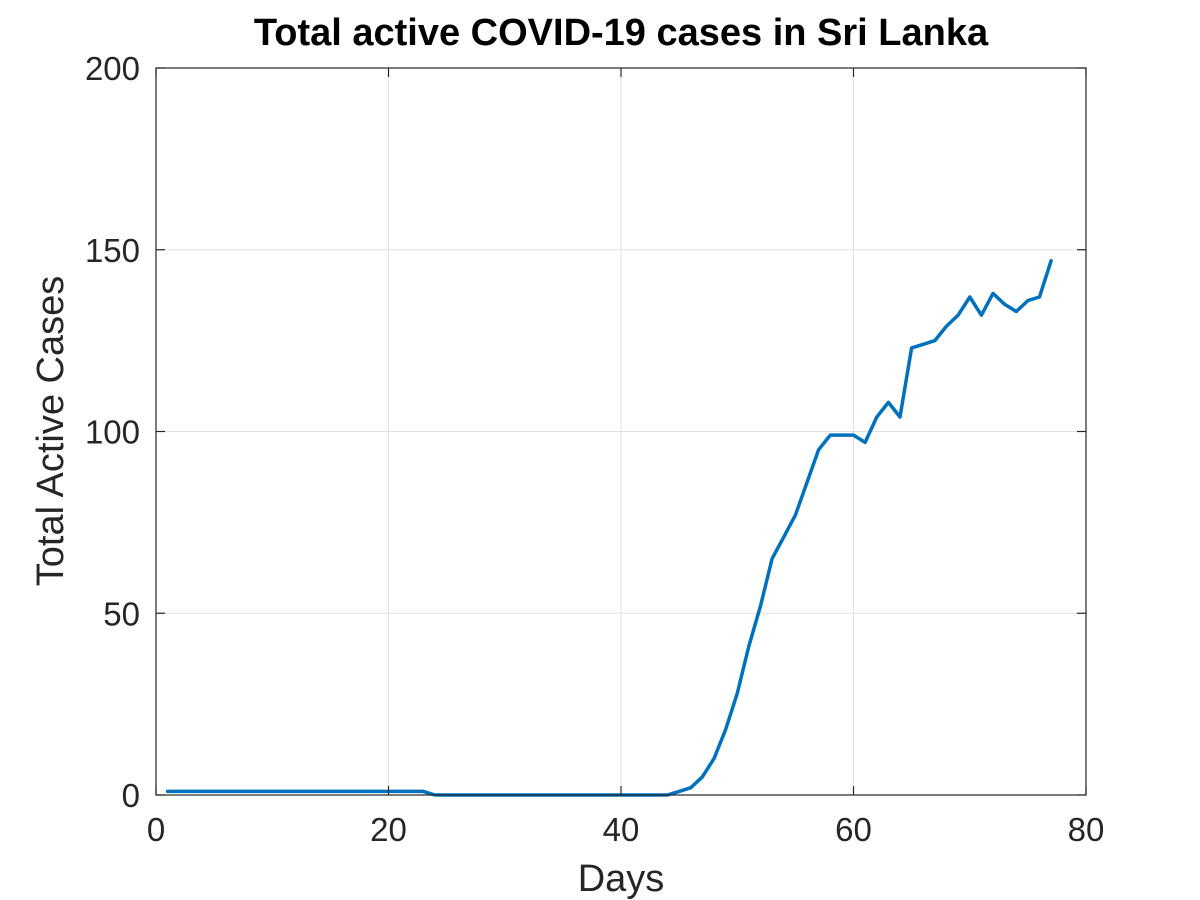  Describe the element at coordinates (621, 33) in the screenshot. I see `chart-title: Total active COVID-19 cases in Sri Lanka` at that location.